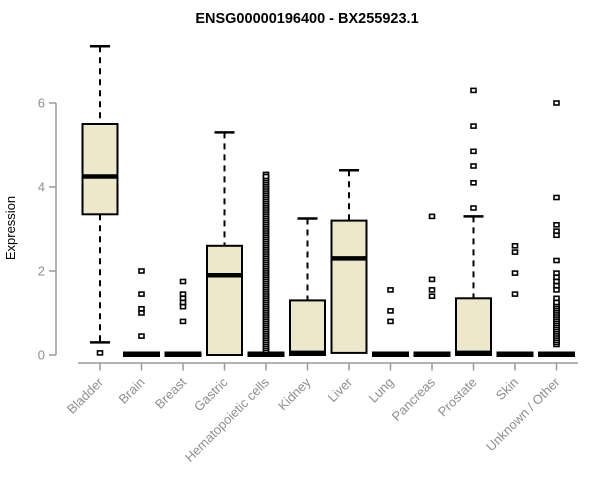 The image size is (600, 500). What do you see at coordinates (41, 271) in the screenshot?
I see `y-tick-label: 2` at bounding box center [41, 271].